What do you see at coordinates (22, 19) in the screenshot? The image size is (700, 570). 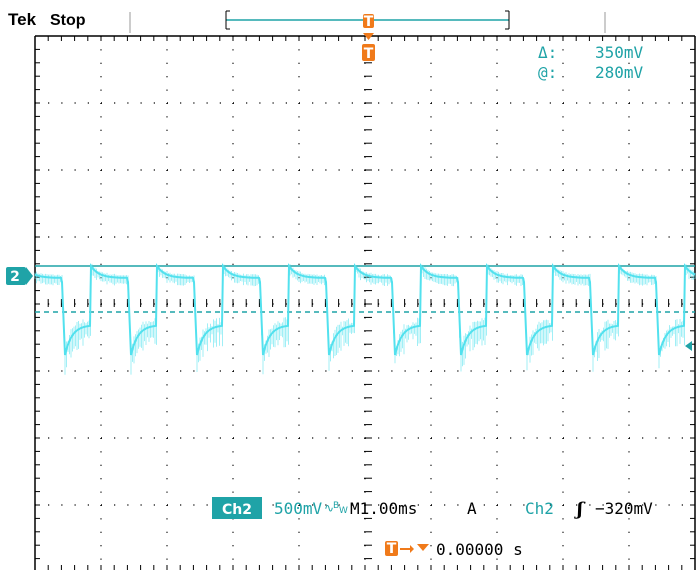 I see `brand-logo: Tek` at bounding box center [22, 19].